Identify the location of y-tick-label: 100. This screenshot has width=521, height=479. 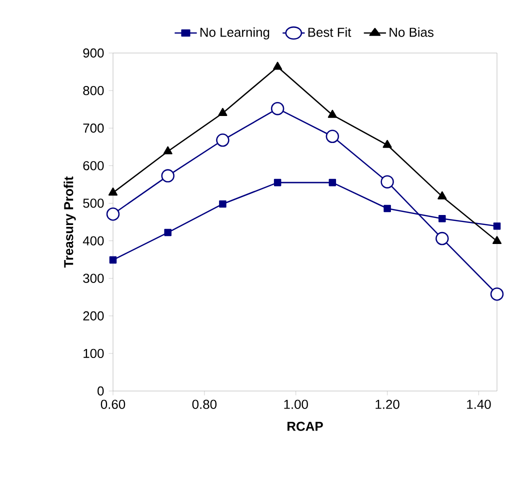
(94, 353).